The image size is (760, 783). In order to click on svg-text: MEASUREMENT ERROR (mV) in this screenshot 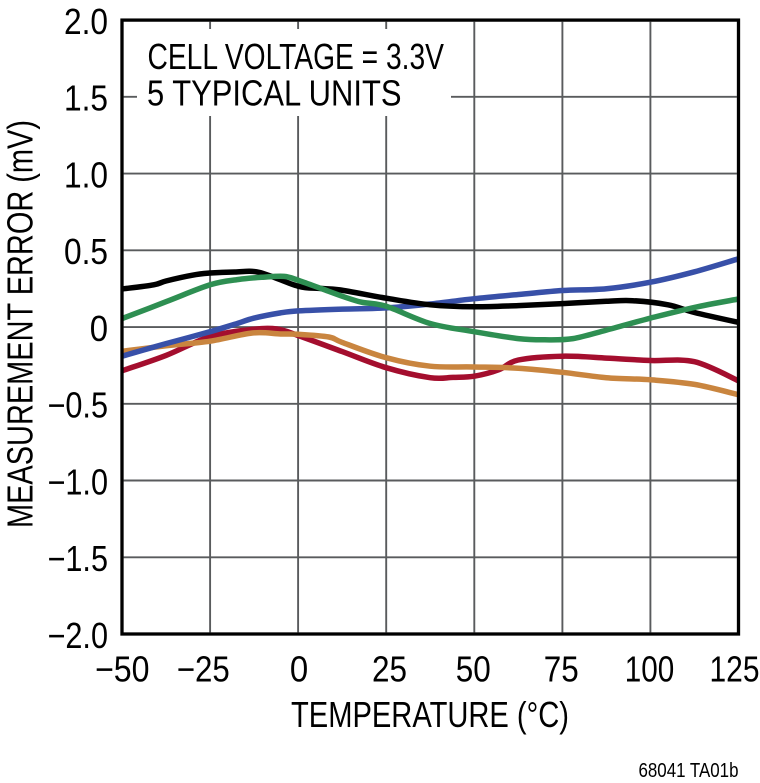, I will do `click(20, 324)`.